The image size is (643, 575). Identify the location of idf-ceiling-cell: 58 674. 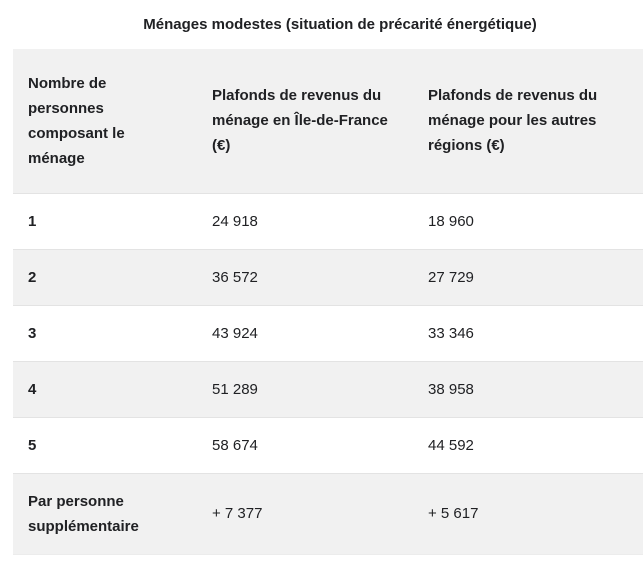
(235, 445).